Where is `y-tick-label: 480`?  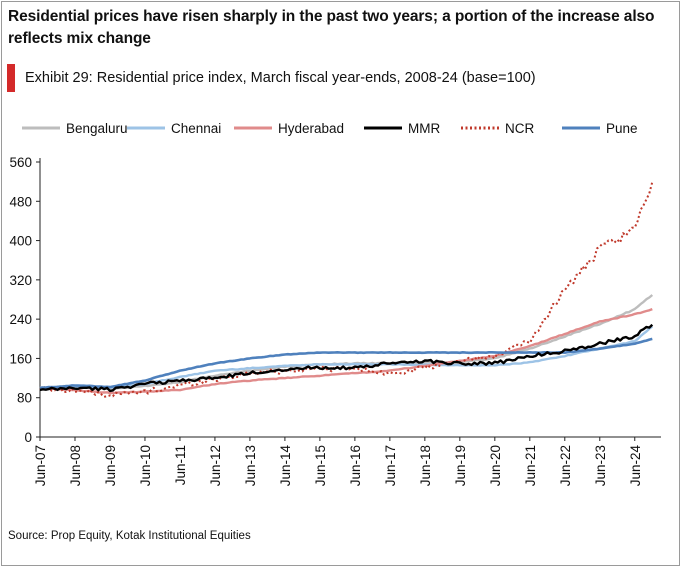
y-tick-label: 480 is located at coordinates (20, 201).